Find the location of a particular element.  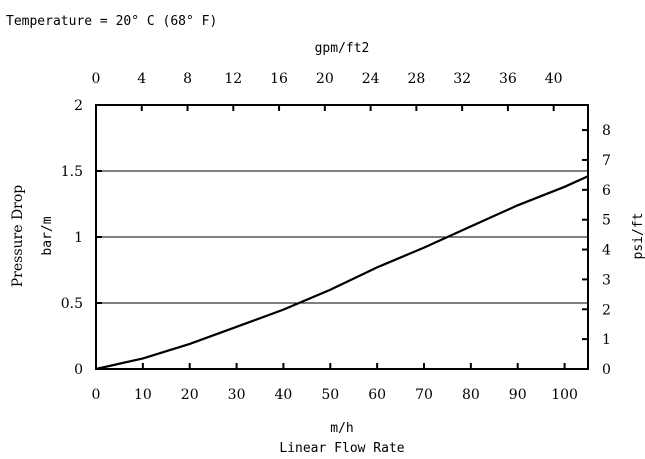

x-tick-label-6: 60 is located at coordinates (377, 395).